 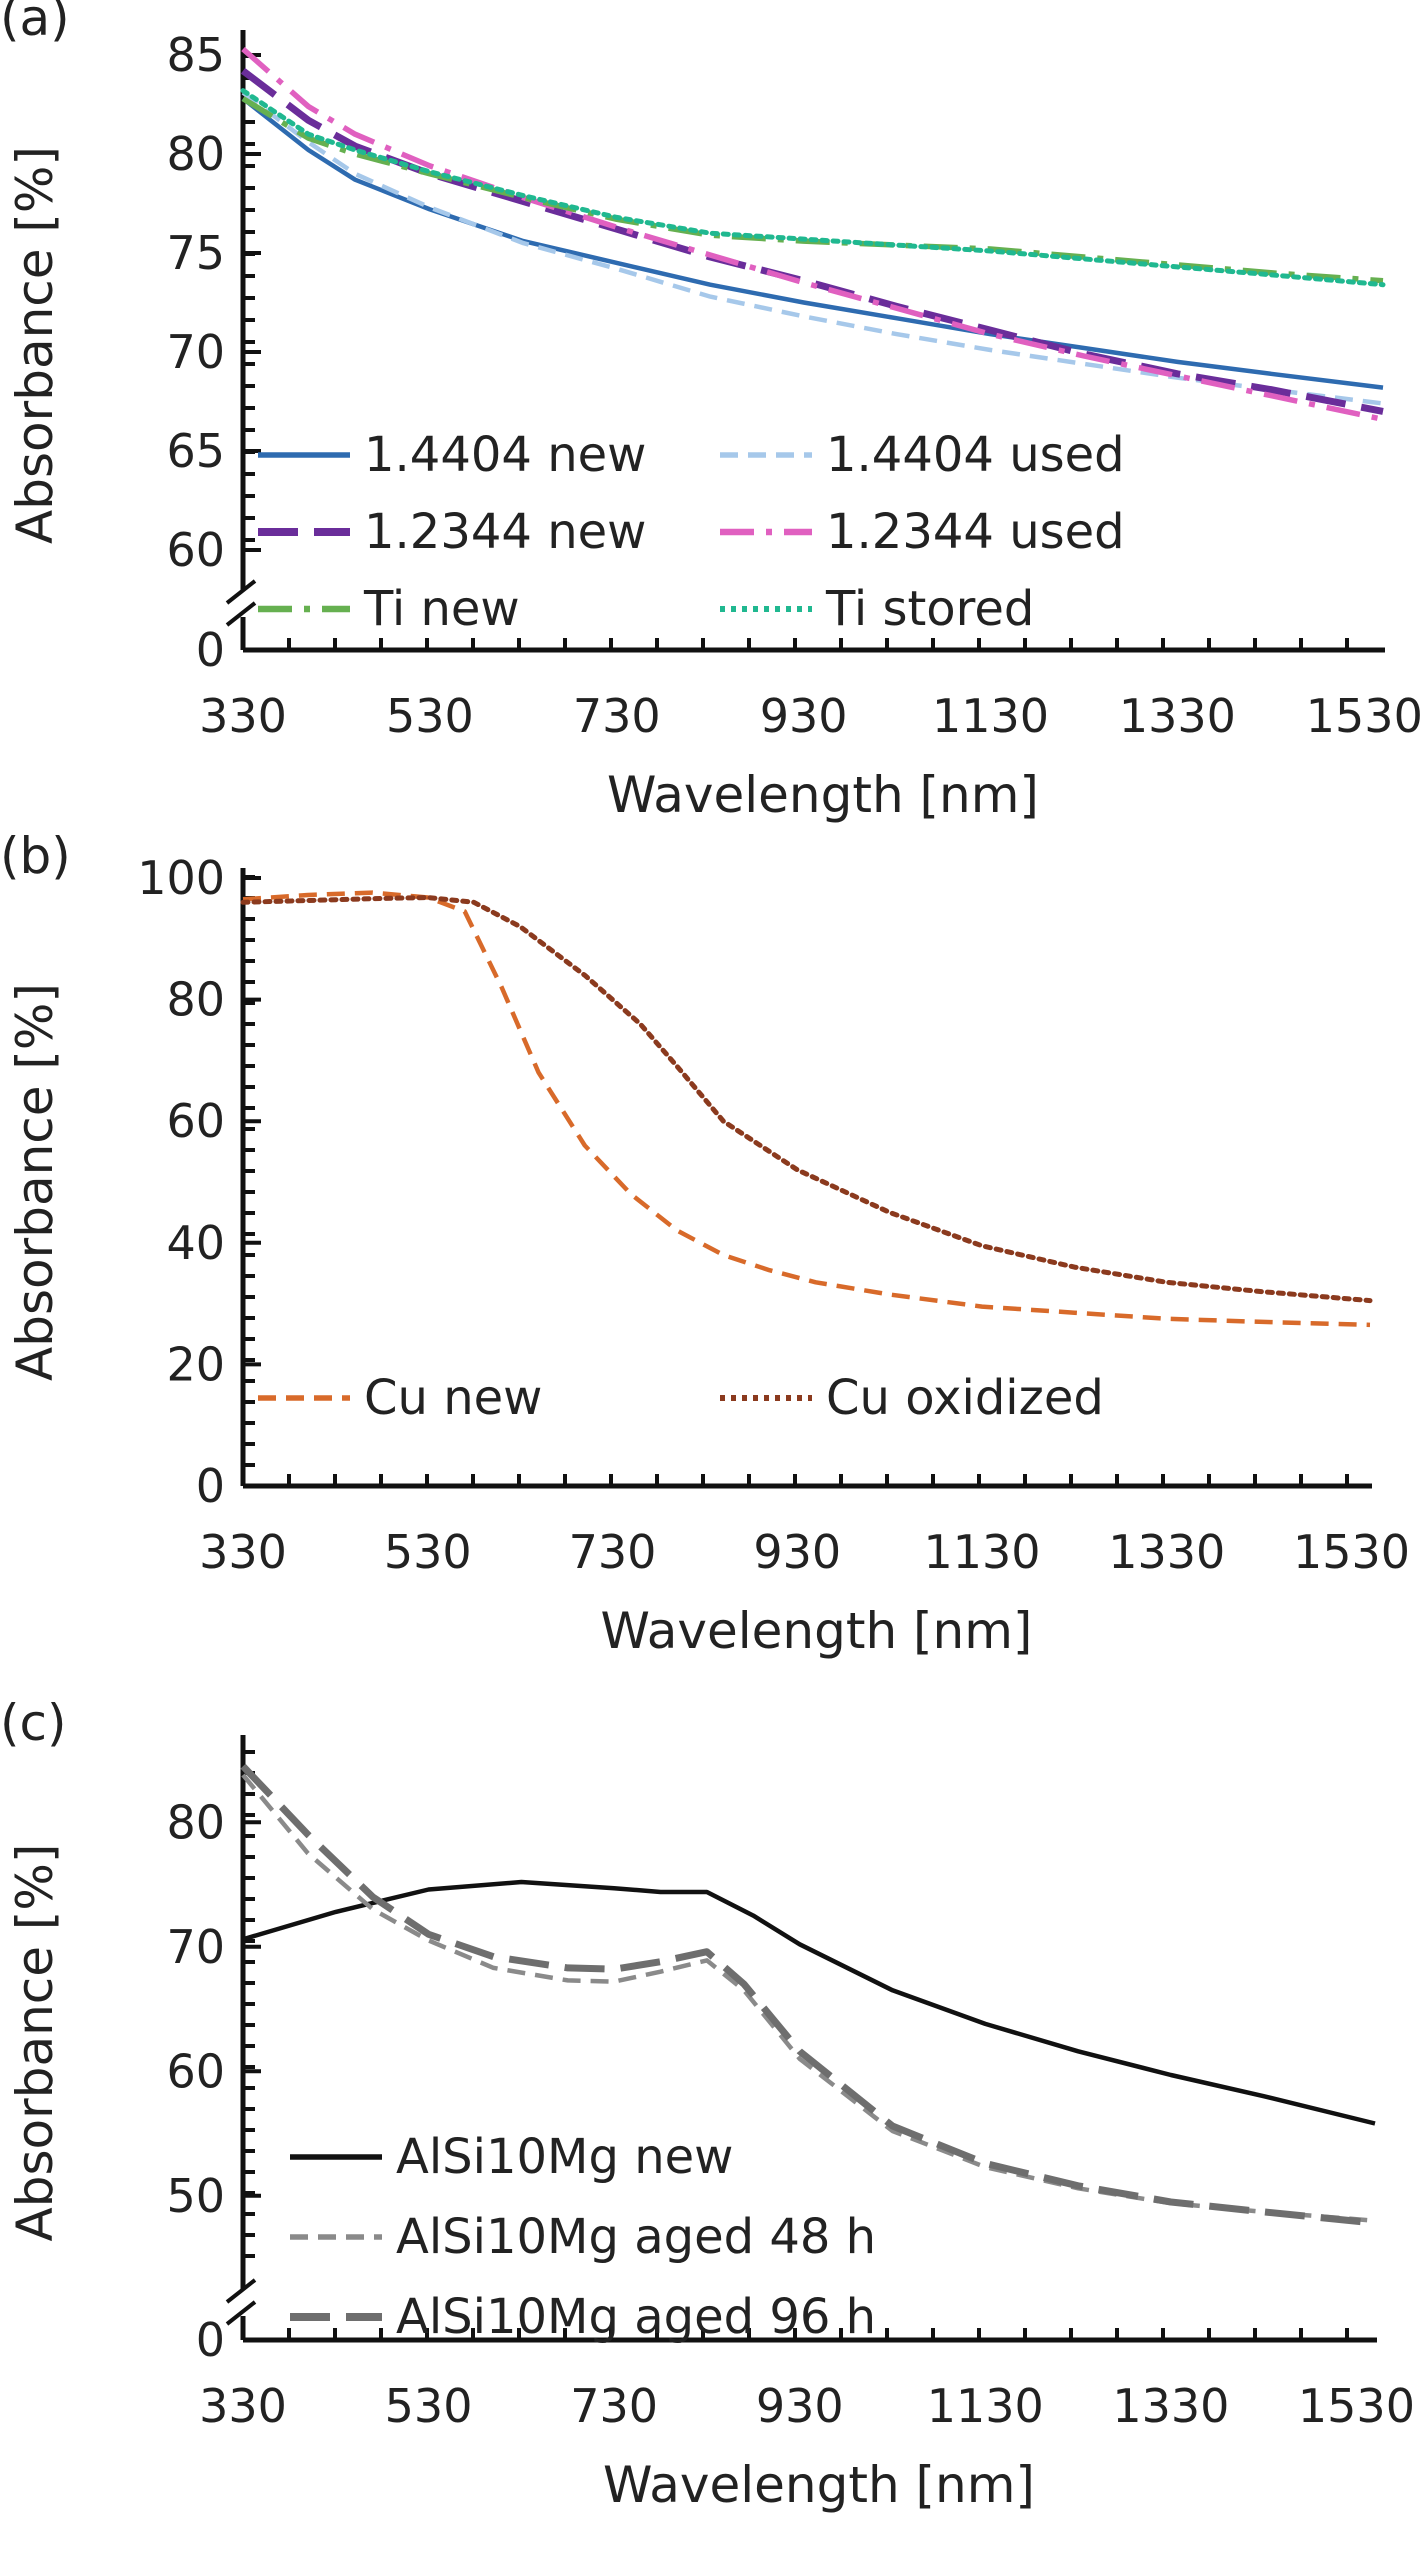 What do you see at coordinates (195, 2196) in the screenshot?
I see `y-tick-label: 50` at bounding box center [195, 2196].